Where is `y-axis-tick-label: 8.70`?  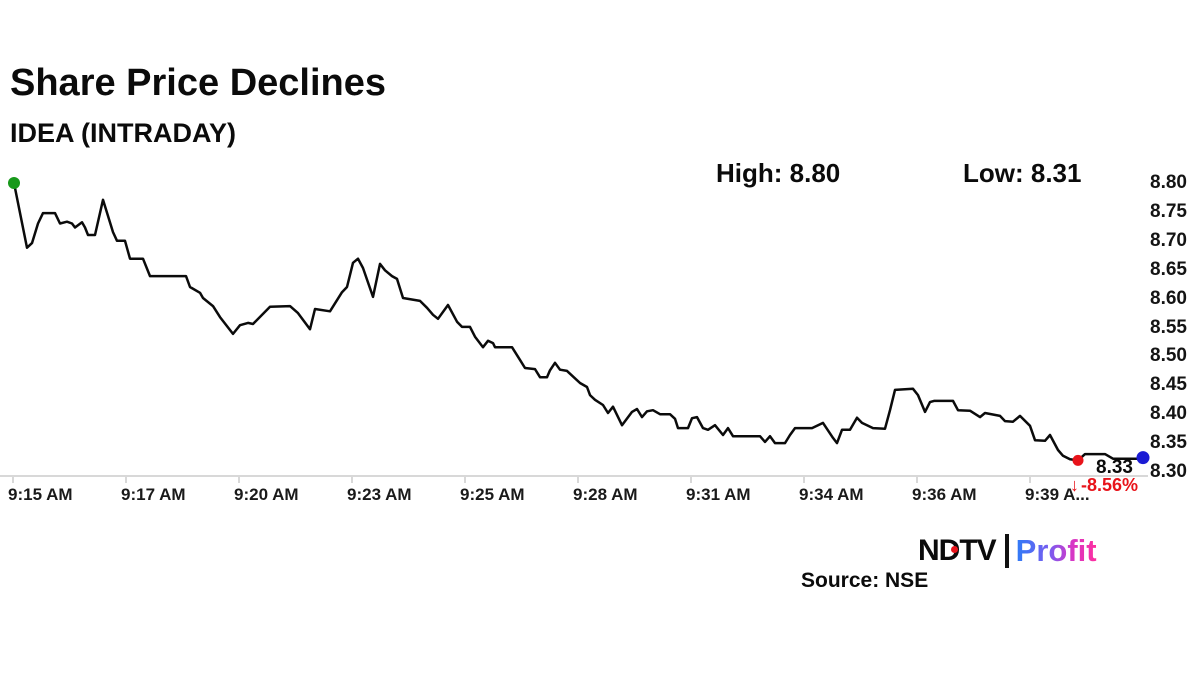 y-axis-tick-label: 8.70 is located at coordinates (1168, 240).